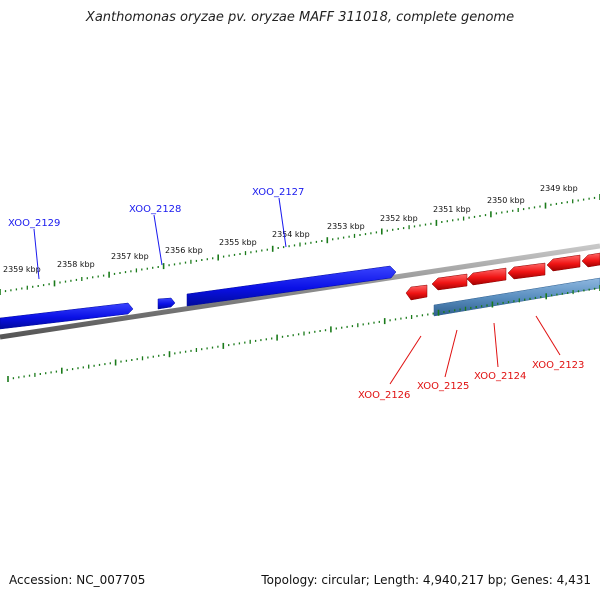 This screenshot has width=600, height=600. What do you see at coordinates (399, 218) in the screenshot?
I see `scale-label: 2352 kbp` at bounding box center [399, 218].